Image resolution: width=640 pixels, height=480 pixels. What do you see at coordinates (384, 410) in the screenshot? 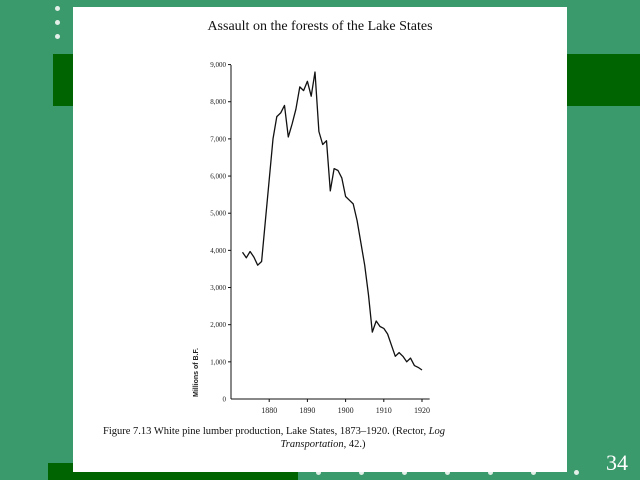
I see `x-tick-label: 1910` at bounding box center [384, 410].